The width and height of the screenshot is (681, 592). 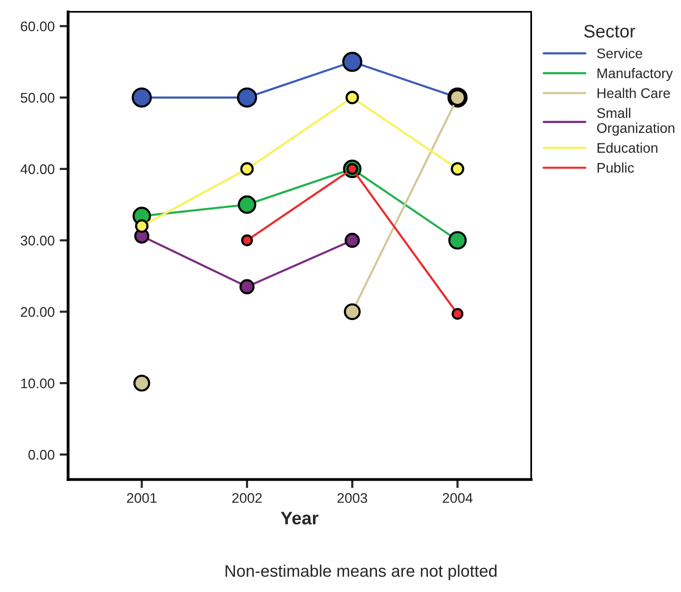 What do you see at coordinates (353, 498) in the screenshot?
I see `x-tick-label: 2003` at bounding box center [353, 498].